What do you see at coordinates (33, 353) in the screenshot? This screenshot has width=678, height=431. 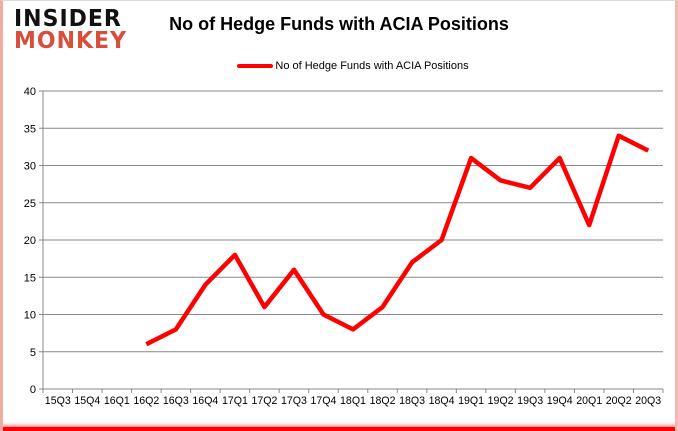 I see `y-tick-label: 5` at bounding box center [33, 353].